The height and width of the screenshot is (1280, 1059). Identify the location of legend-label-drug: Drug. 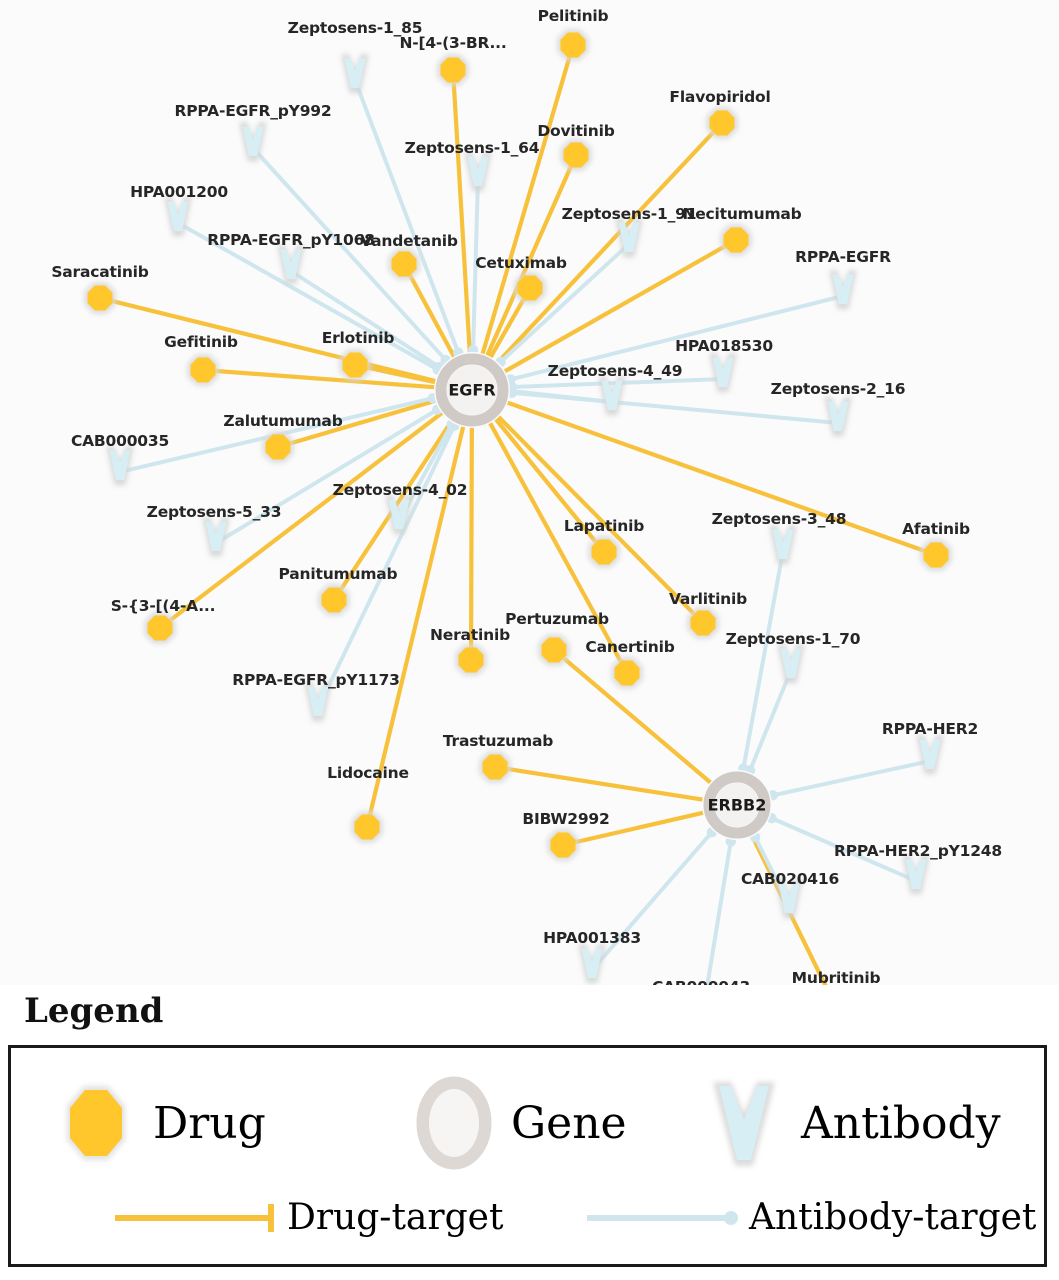
(209, 1123).